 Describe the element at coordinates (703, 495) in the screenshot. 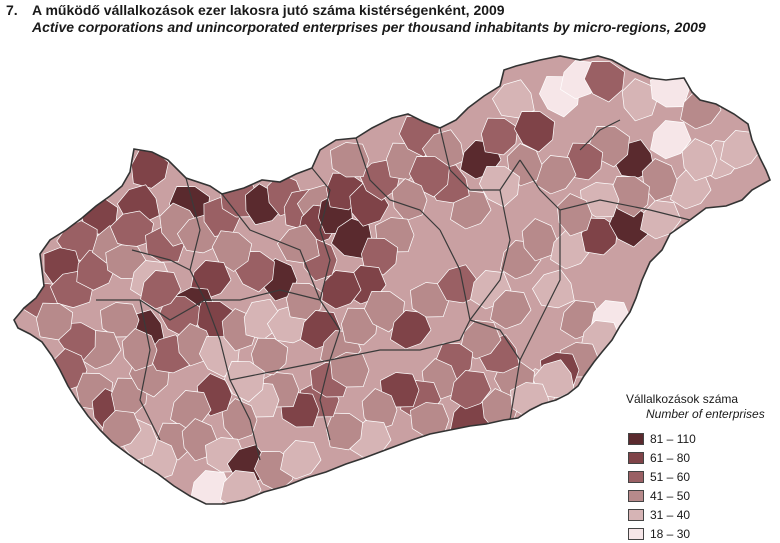

I see `legend-item: 41 – 50` at that location.